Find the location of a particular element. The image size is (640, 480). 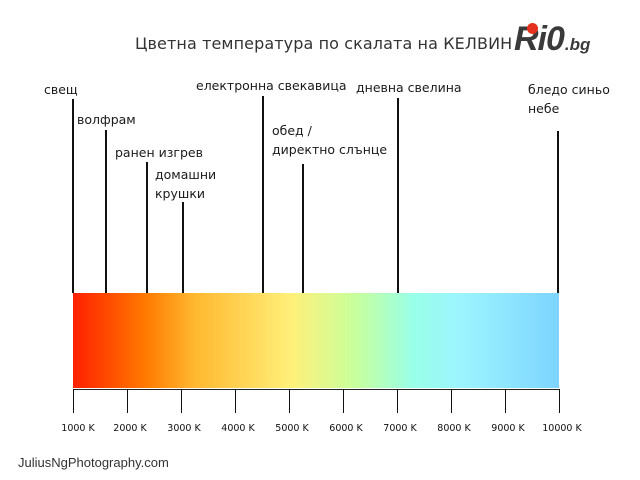

tick-label-5000: 5000 K is located at coordinates (292, 428).